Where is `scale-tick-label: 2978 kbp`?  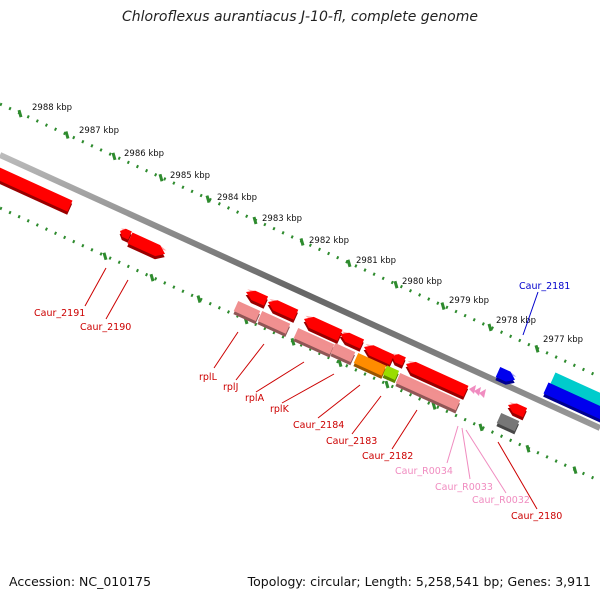
scale-tick-label: 2978 kbp is located at coordinates (516, 321).